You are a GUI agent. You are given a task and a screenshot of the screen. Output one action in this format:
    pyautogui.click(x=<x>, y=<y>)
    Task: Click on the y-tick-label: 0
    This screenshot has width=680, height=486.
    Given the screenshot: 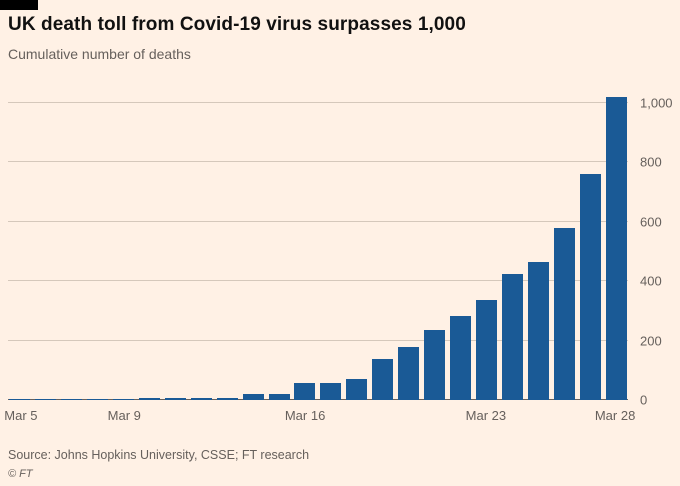 What is the action you would take?
    pyautogui.click(x=644, y=400)
    